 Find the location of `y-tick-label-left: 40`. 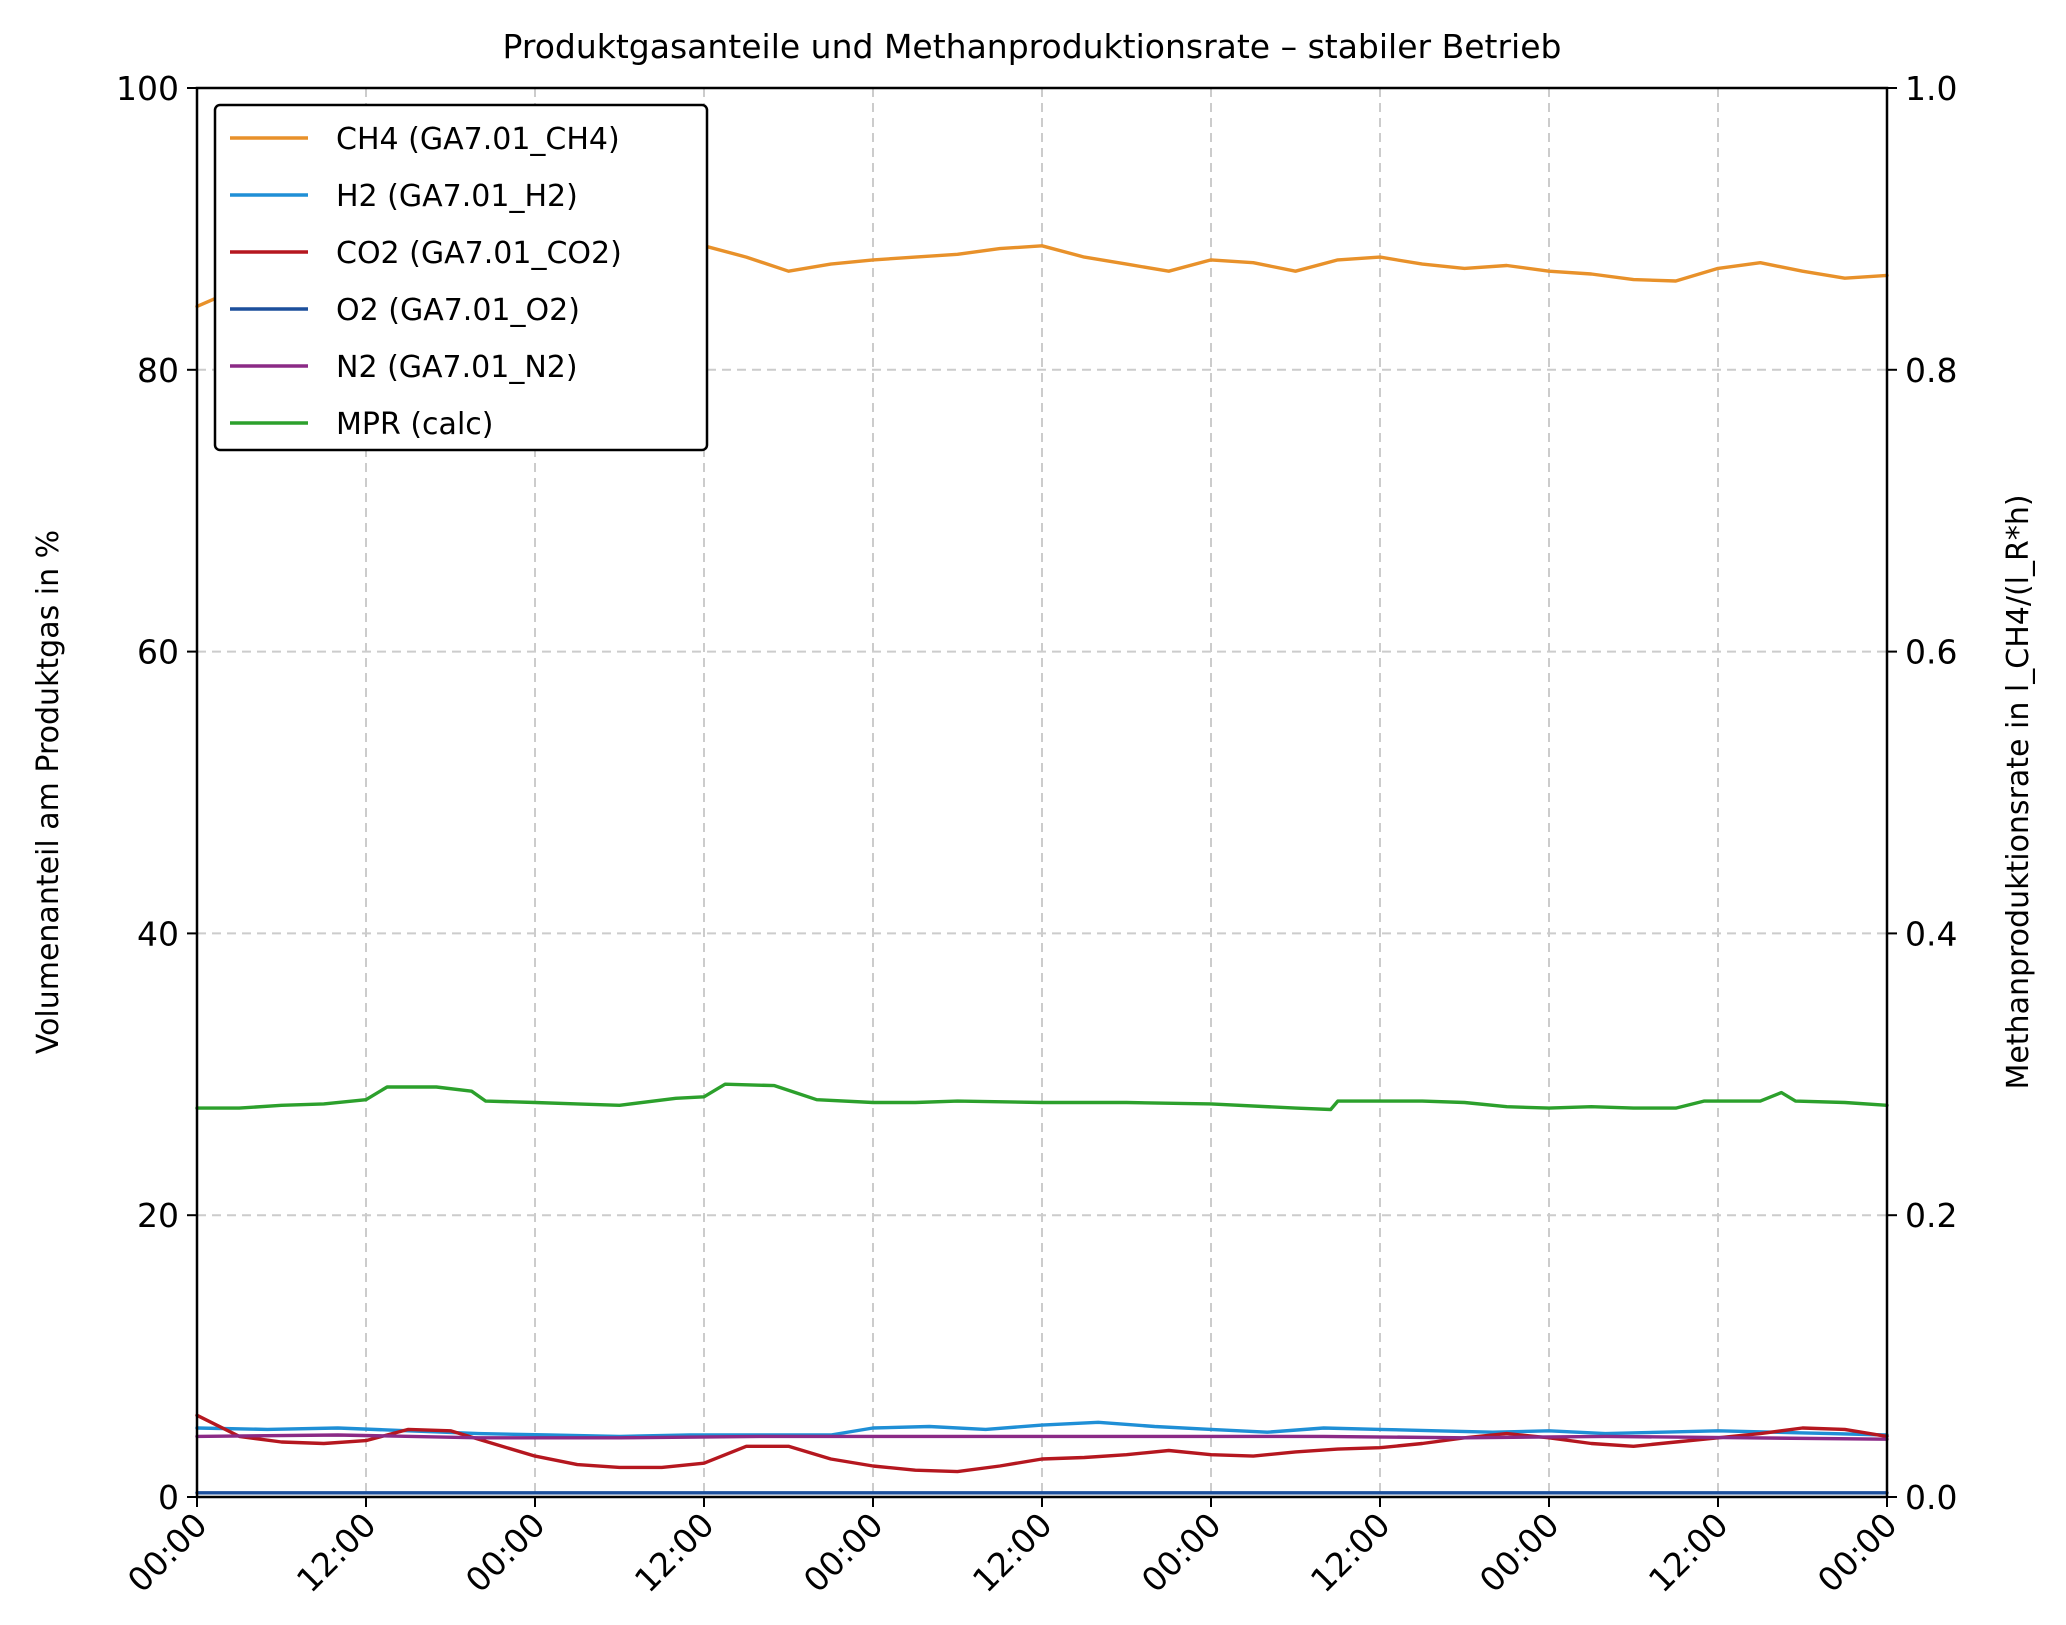

y-tick-label-left: 40 is located at coordinates (158, 933).